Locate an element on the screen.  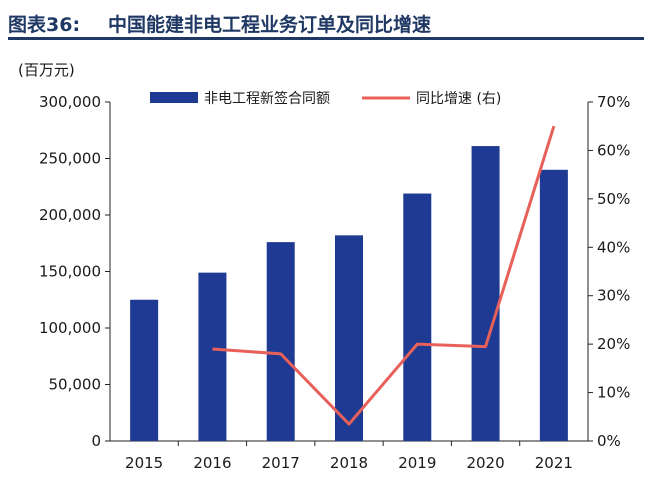
y2-tick-label: 60% is located at coordinates (613, 150).